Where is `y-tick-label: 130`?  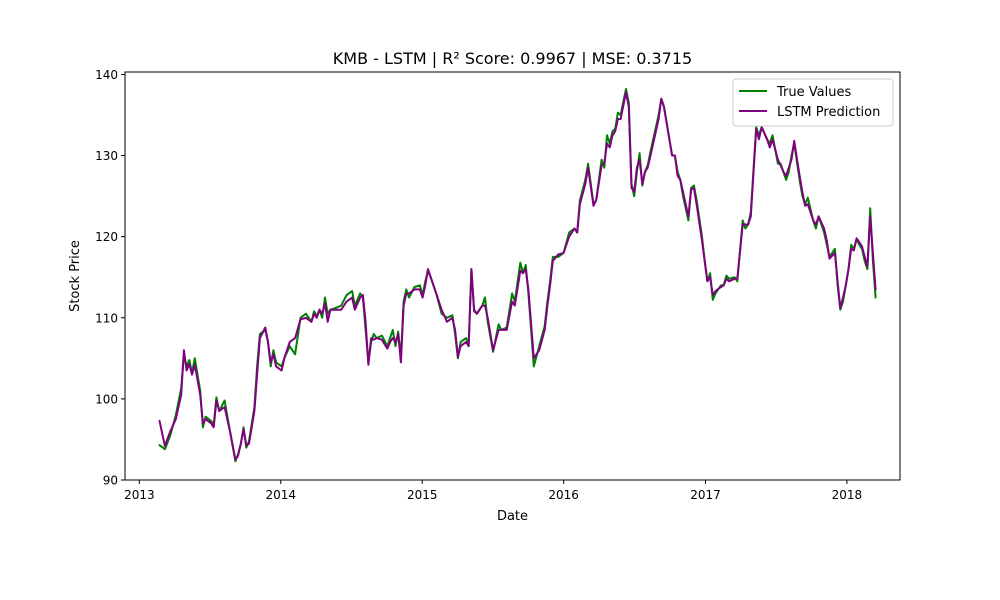 y-tick-label: 130 is located at coordinates (106, 156).